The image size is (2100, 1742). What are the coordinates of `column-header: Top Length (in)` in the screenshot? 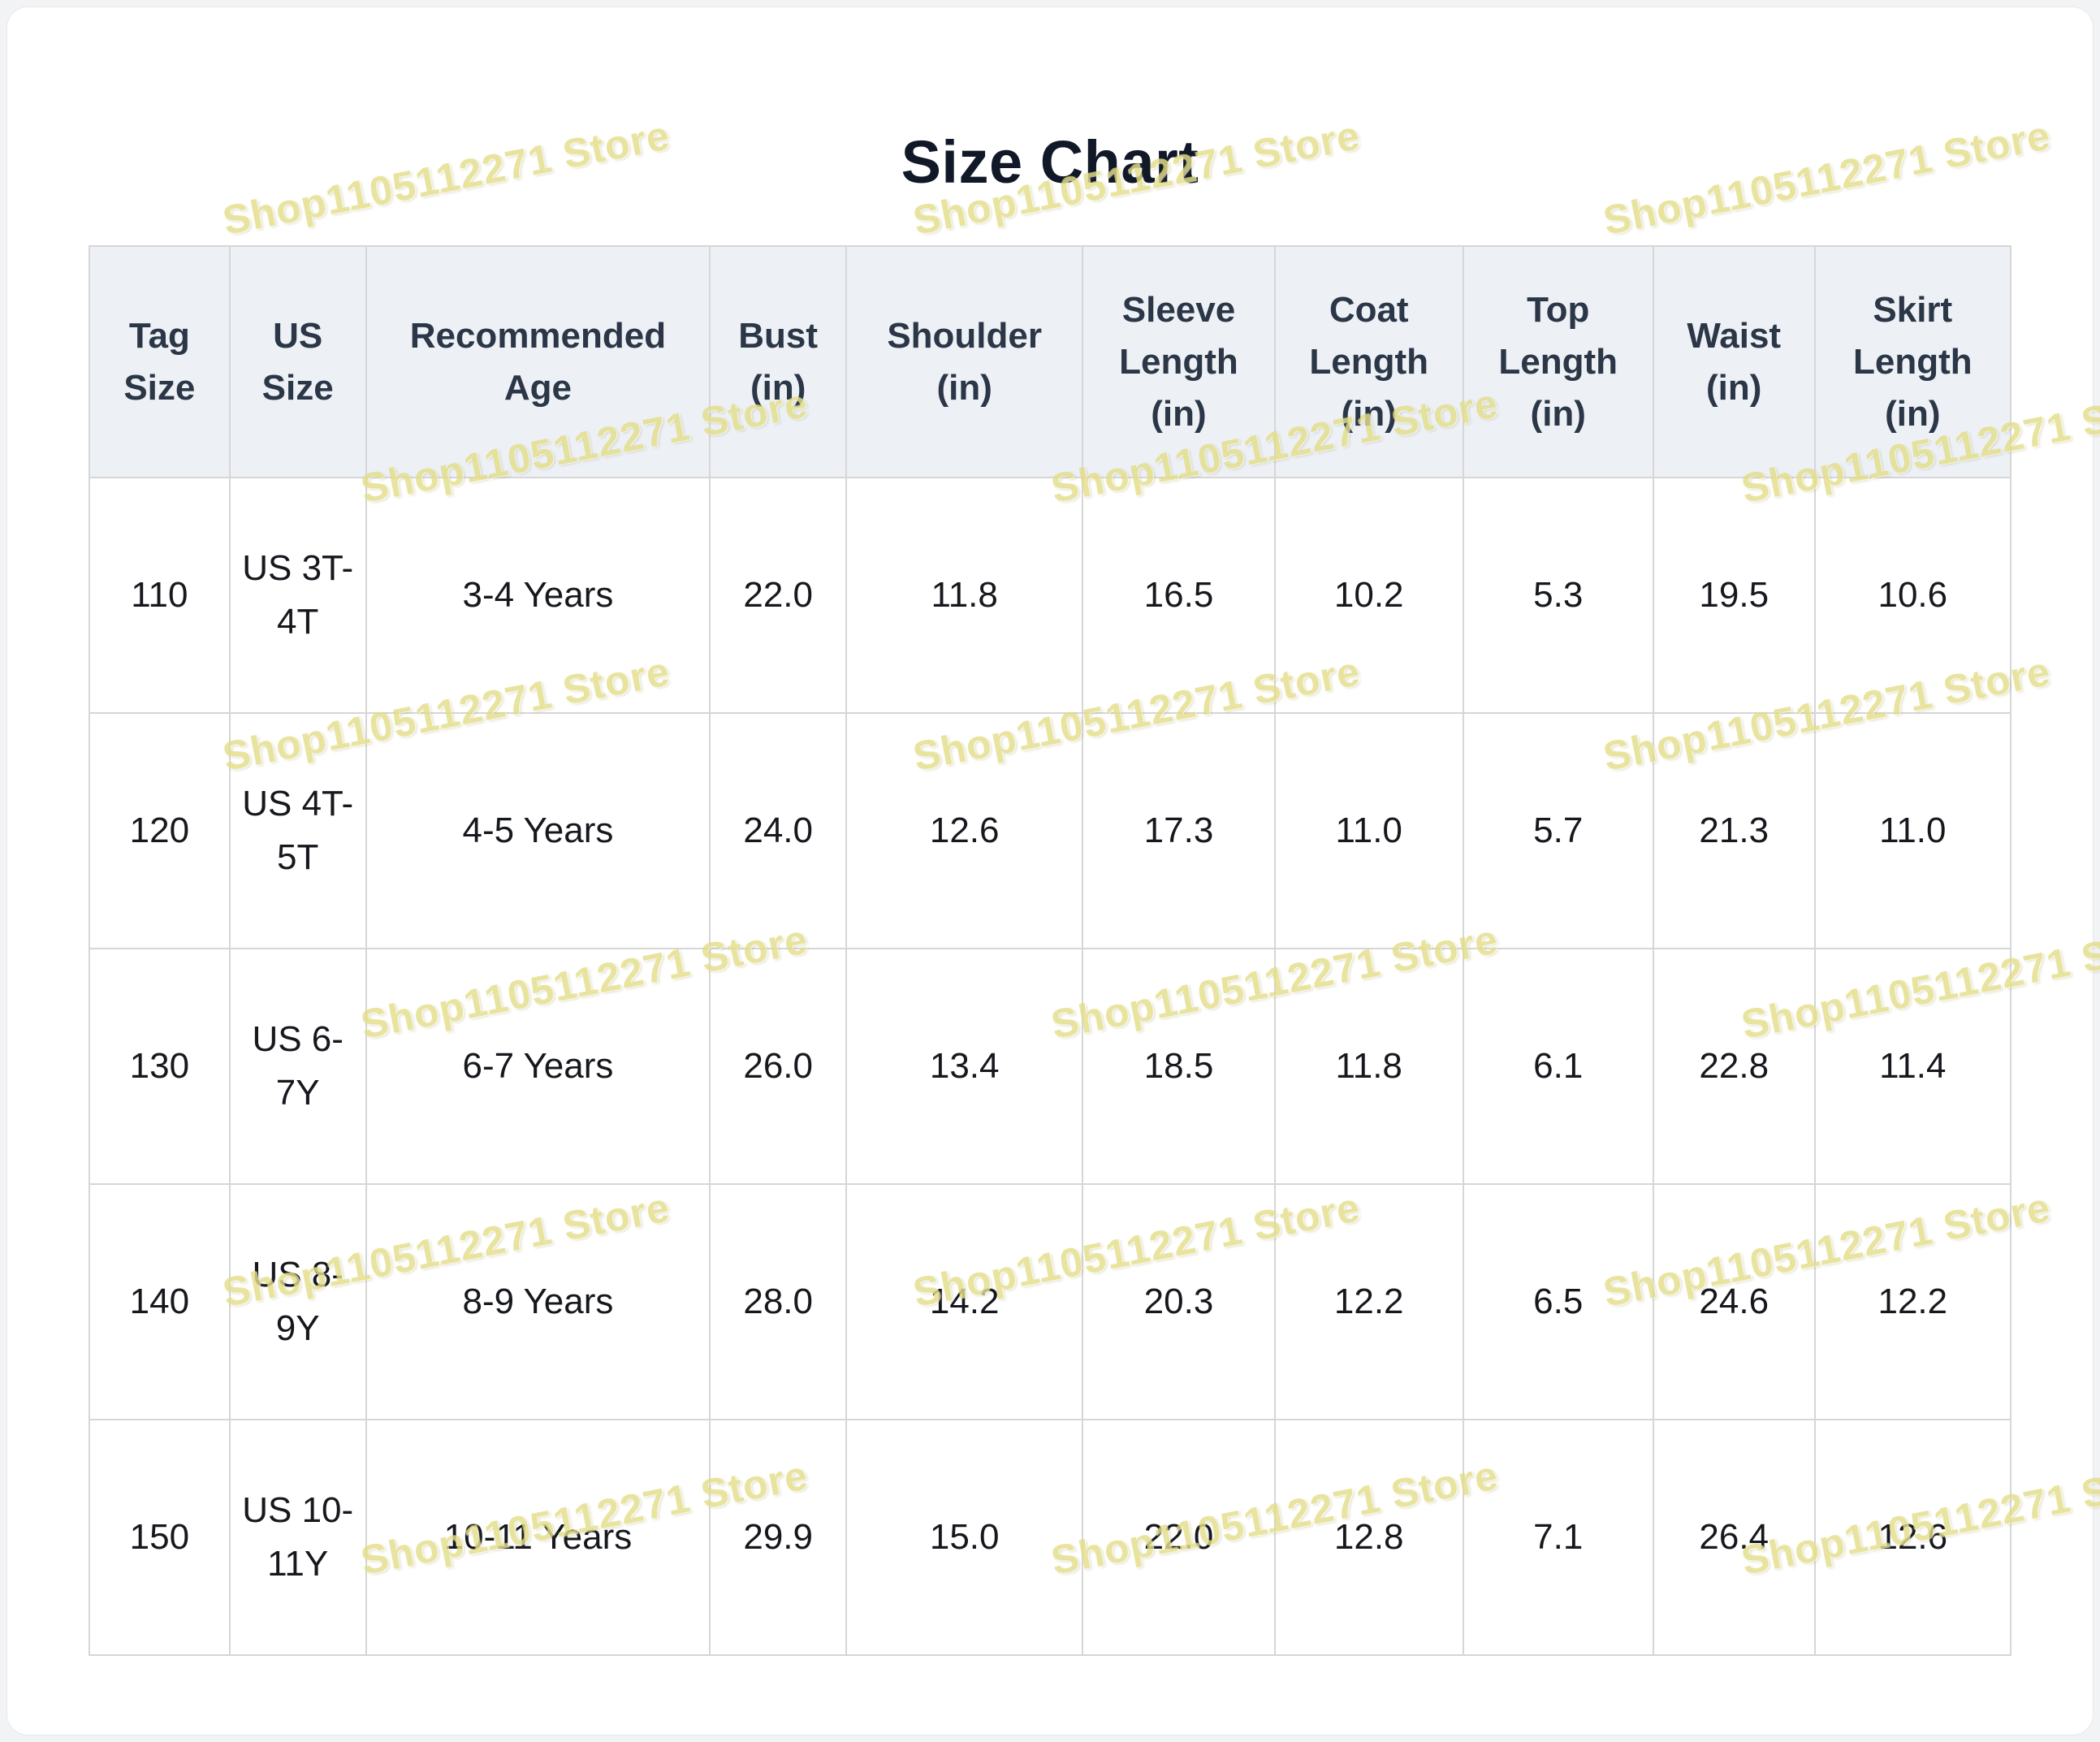 It's located at (1558, 362).